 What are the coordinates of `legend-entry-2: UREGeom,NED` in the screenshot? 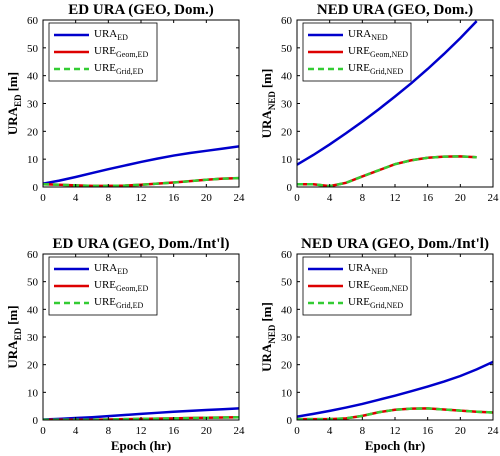 It's located at (378, 286).